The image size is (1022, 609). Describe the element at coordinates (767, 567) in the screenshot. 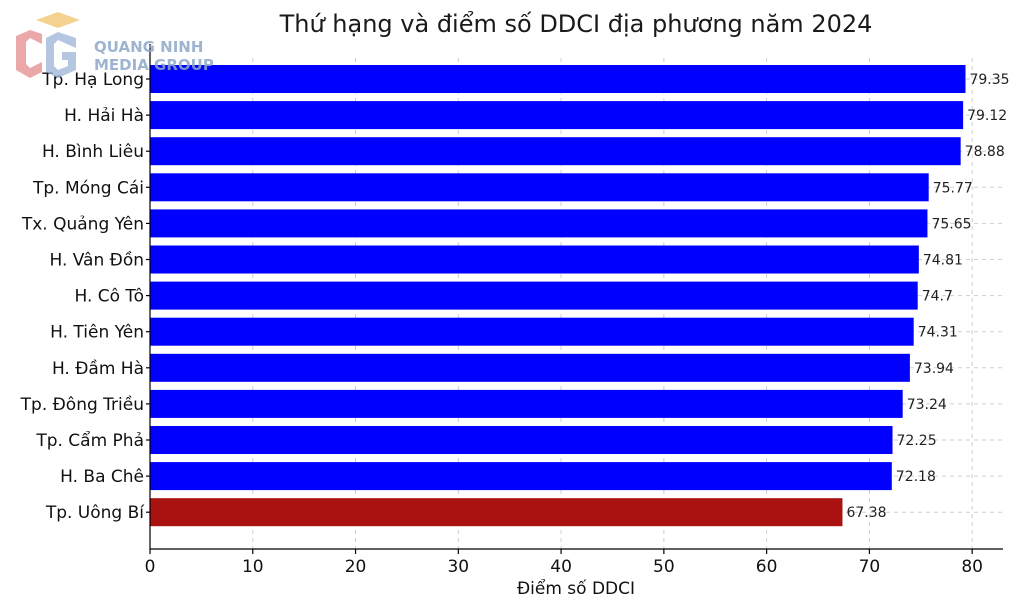

I see `x-tick-label: 60` at that location.